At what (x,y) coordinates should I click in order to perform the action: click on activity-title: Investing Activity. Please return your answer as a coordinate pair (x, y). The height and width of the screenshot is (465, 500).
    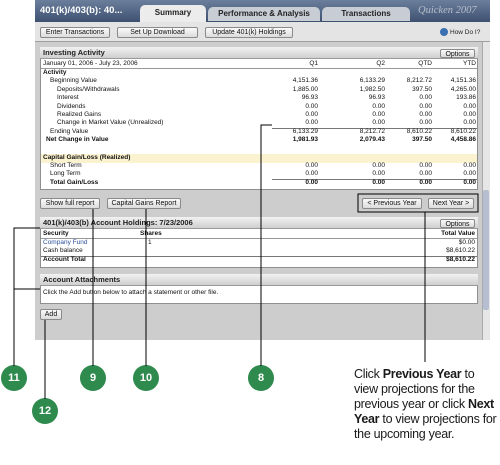
    Looking at the image, I should click on (259, 53).